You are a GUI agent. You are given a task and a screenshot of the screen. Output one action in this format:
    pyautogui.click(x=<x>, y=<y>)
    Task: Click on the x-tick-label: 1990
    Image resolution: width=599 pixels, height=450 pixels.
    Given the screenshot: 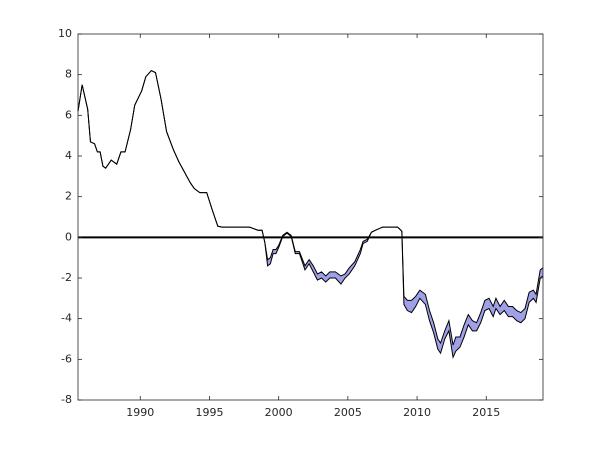 What is the action you would take?
    pyautogui.click(x=140, y=412)
    